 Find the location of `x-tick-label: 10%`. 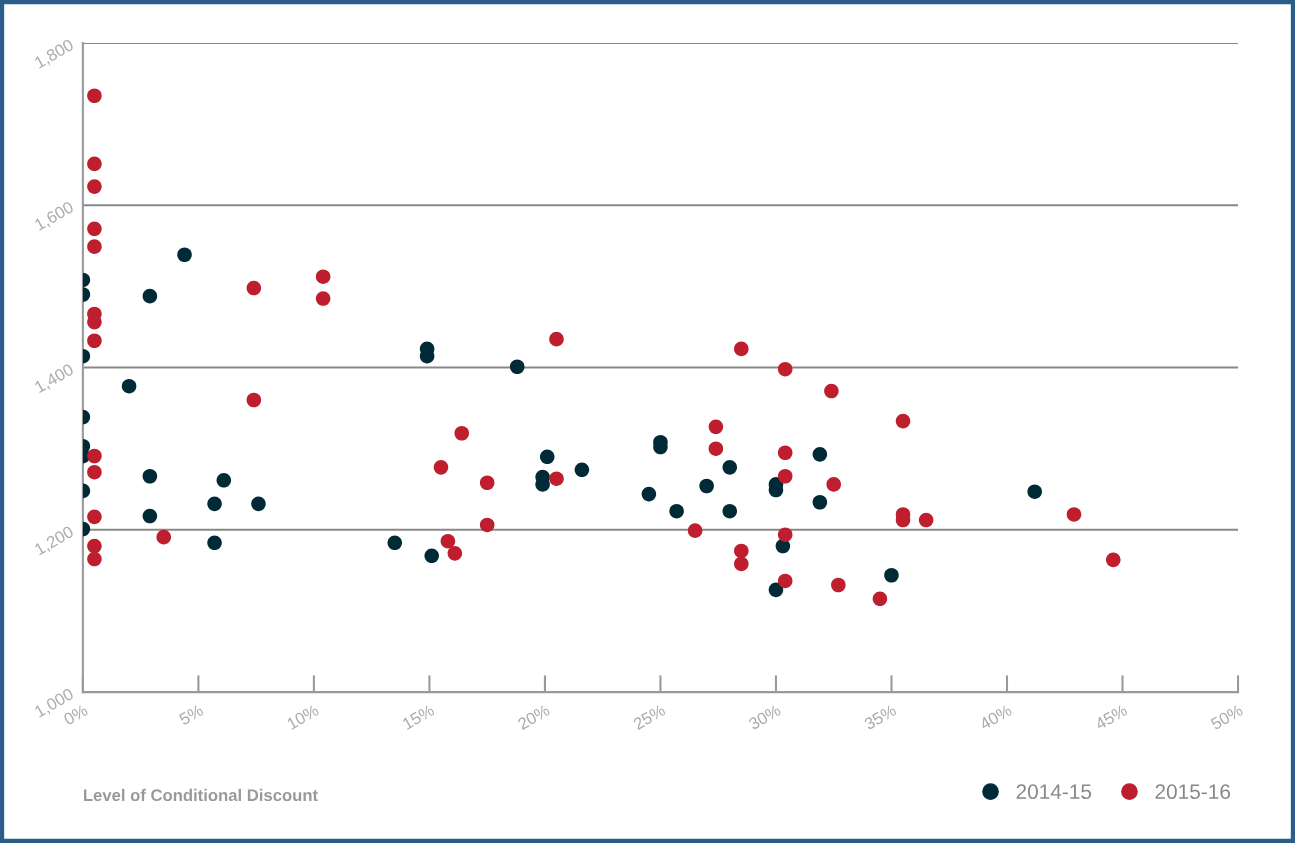

x-tick-label: 10% is located at coordinates (303, 716).